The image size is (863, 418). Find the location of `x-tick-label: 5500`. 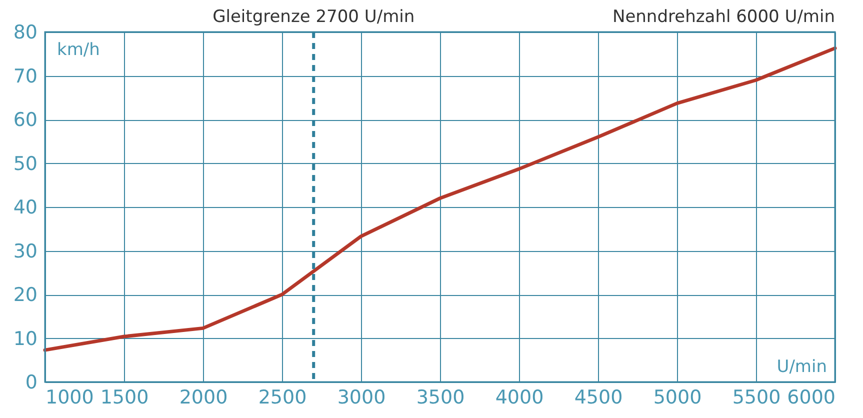

x-tick-label: 5500 is located at coordinates (756, 397).